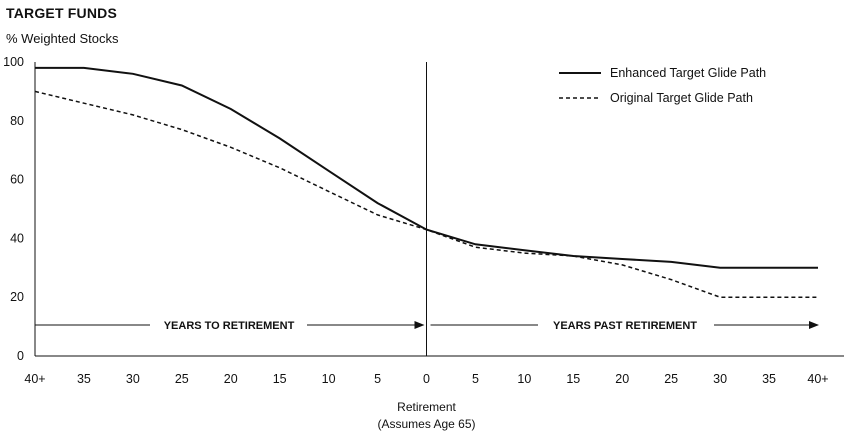 The height and width of the screenshot is (435, 844). Describe the element at coordinates (426, 379) in the screenshot. I see `x-tick-label: 0` at that location.